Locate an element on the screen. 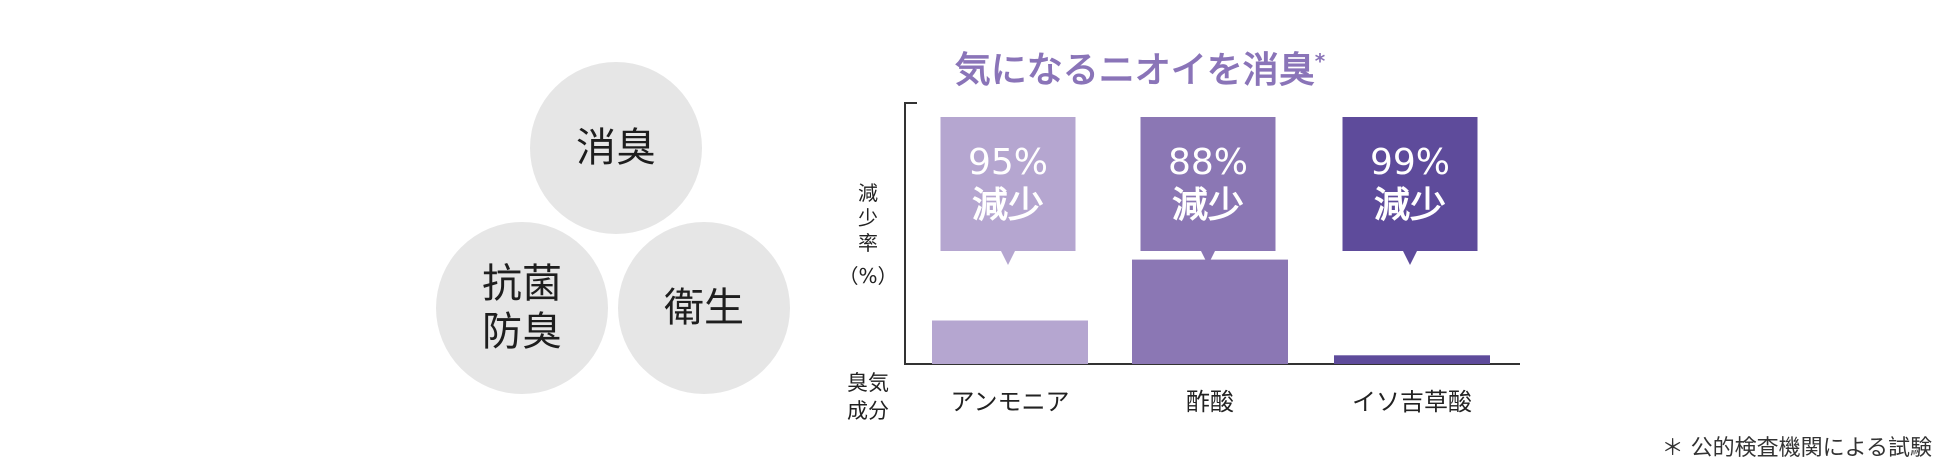  circle-antibacterial-label: 抗菌 防臭 is located at coordinates (522, 308).